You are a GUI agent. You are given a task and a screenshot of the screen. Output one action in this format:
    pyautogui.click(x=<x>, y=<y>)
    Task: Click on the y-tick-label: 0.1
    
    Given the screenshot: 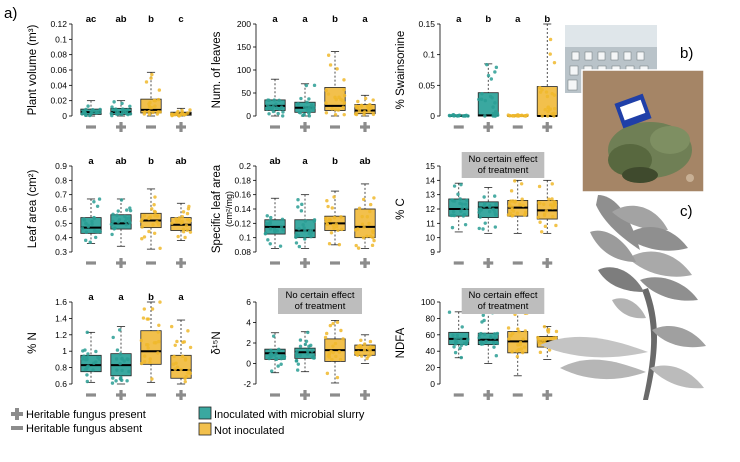 What is the action you would take?
    pyautogui.click(x=245, y=238)
    